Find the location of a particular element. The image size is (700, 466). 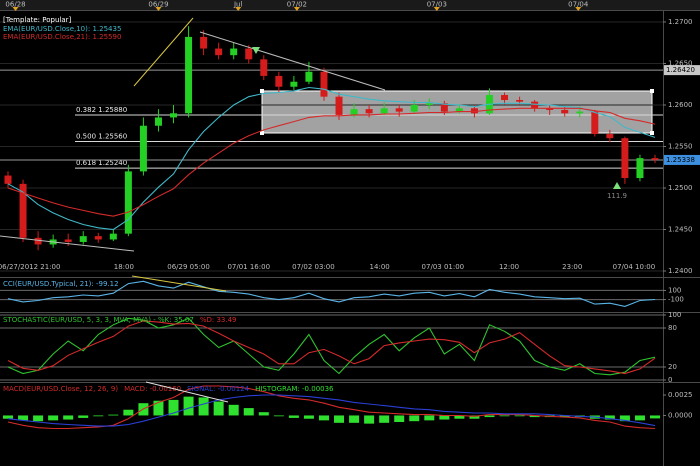

legend-entry: HISTOGRAM: -0.00036 is located at coordinates (294, 389).